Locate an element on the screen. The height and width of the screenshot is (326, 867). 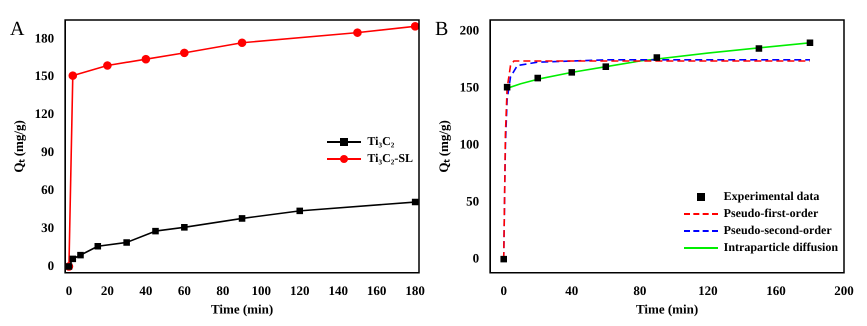
y-tick-label: 30 is located at coordinates (47, 227).